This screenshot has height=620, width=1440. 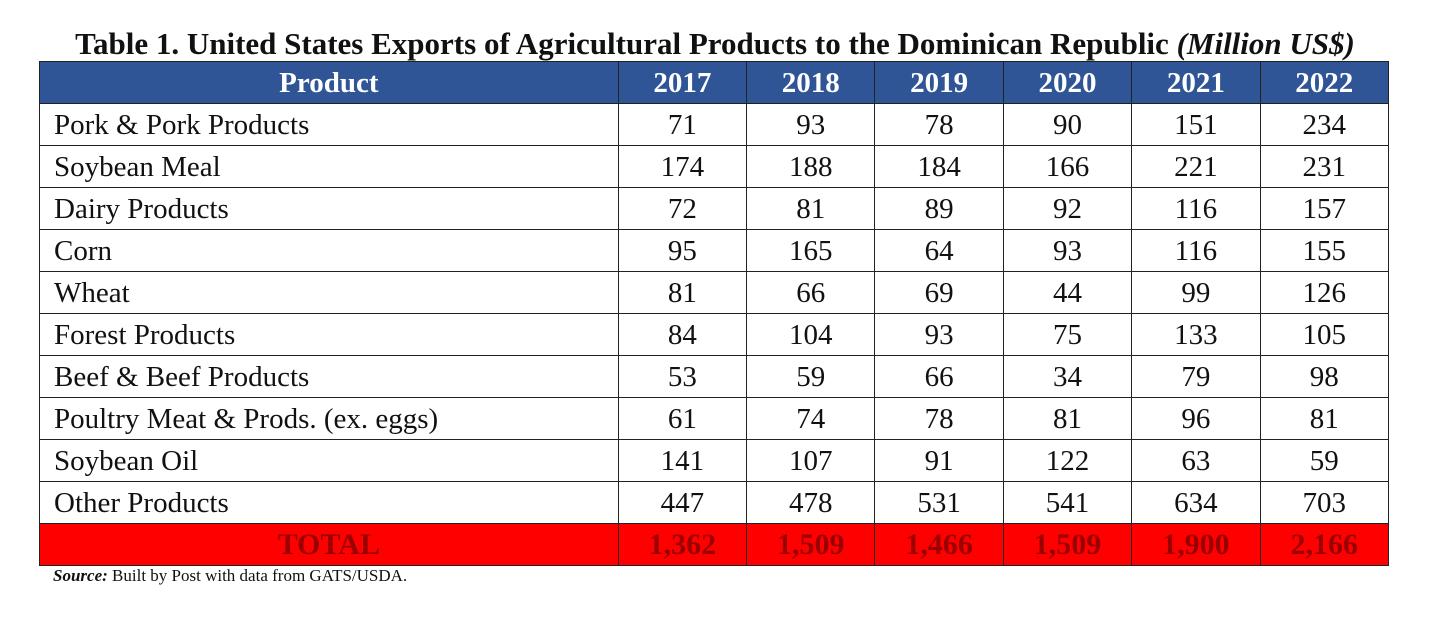 I want to click on value-cell: 61, so click(x=682, y=418).